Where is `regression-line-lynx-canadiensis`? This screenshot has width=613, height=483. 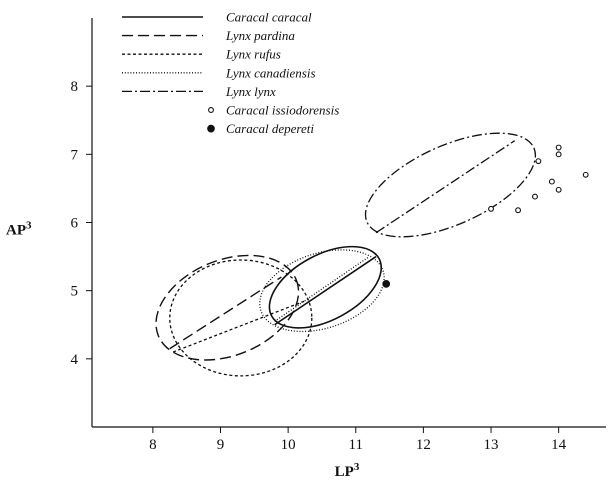 regression-line-lynx-canadiensis is located at coordinates (322, 289).